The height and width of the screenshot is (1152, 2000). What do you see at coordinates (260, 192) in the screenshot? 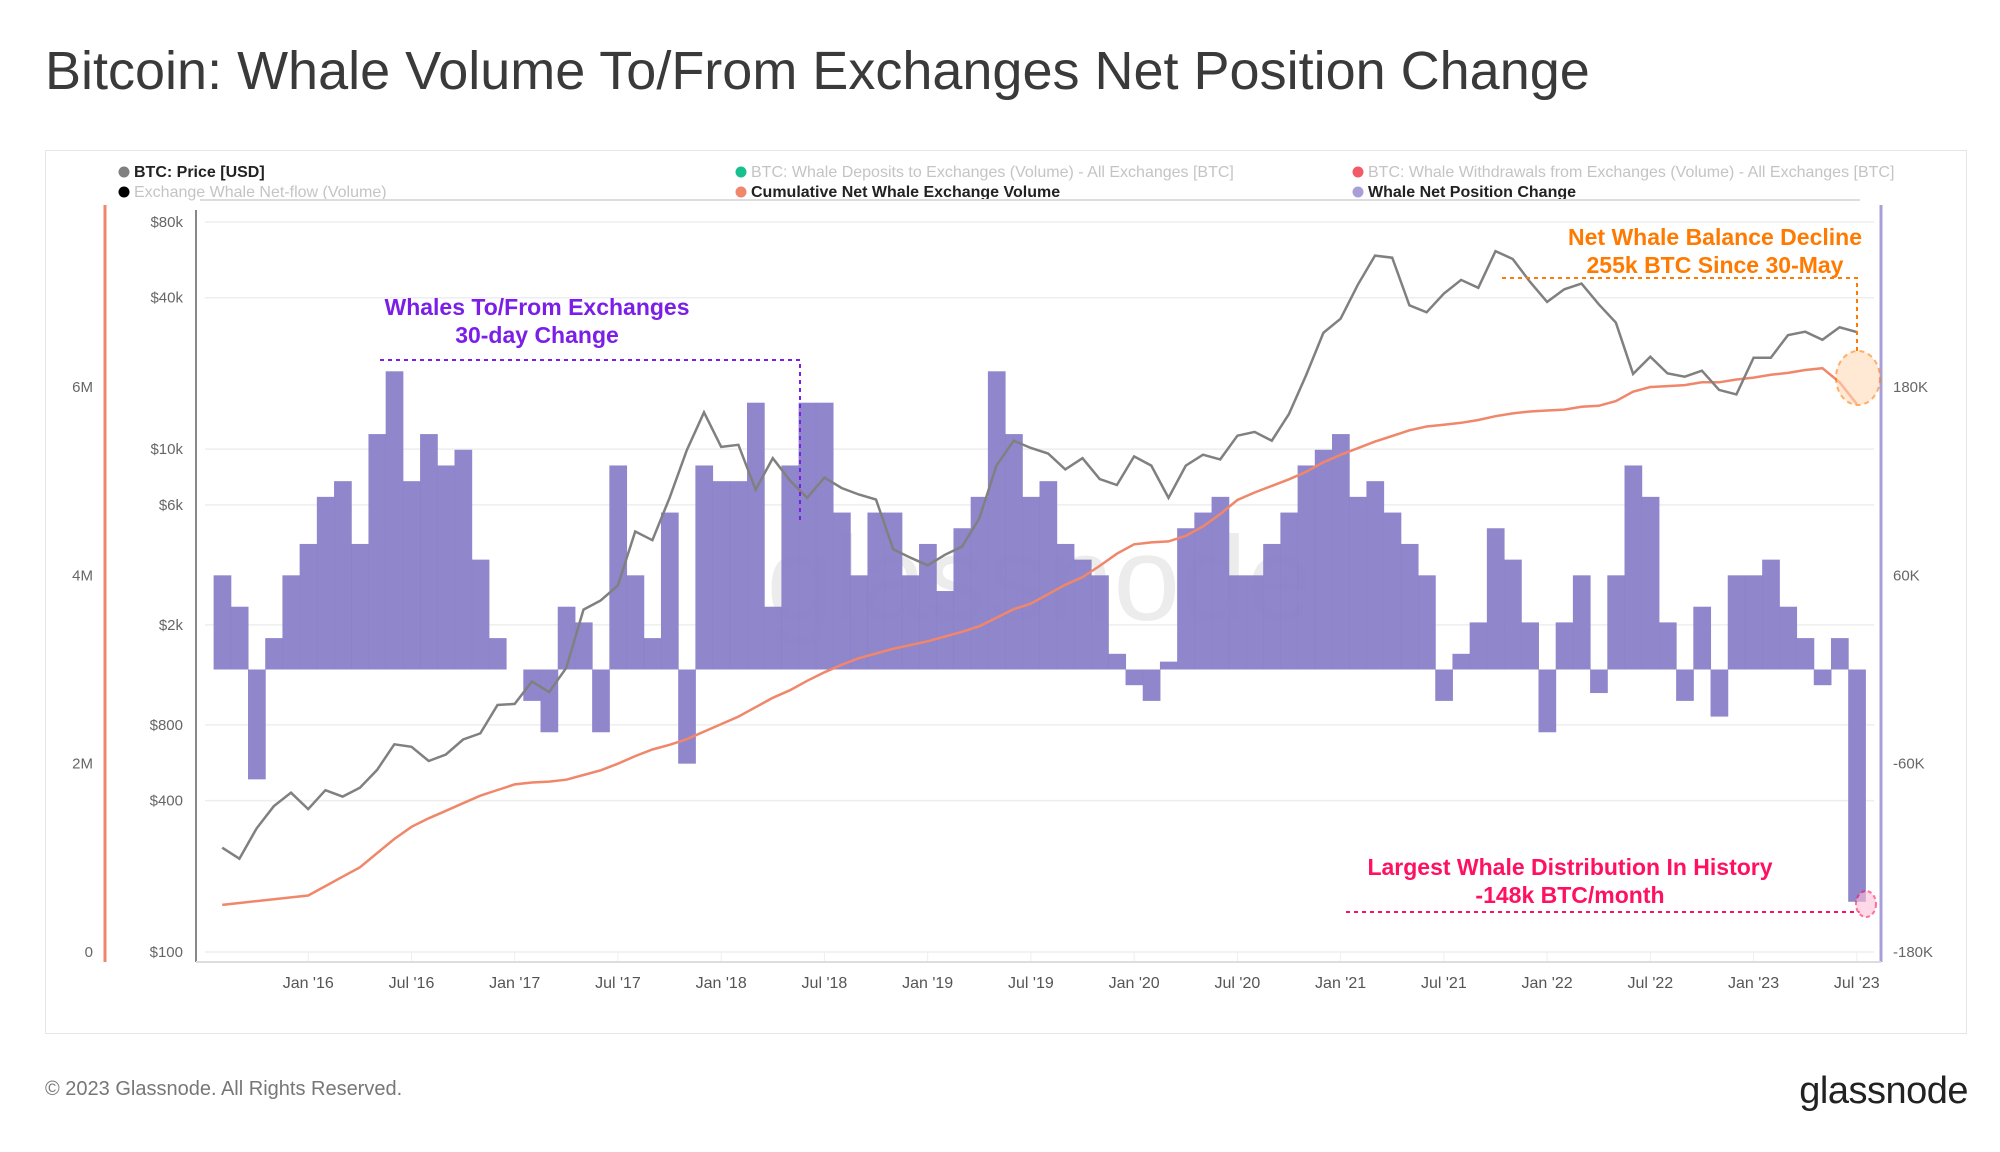
I see `legend-label: Exchange Whale Net-flow (Volume)` at bounding box center [260, 192].